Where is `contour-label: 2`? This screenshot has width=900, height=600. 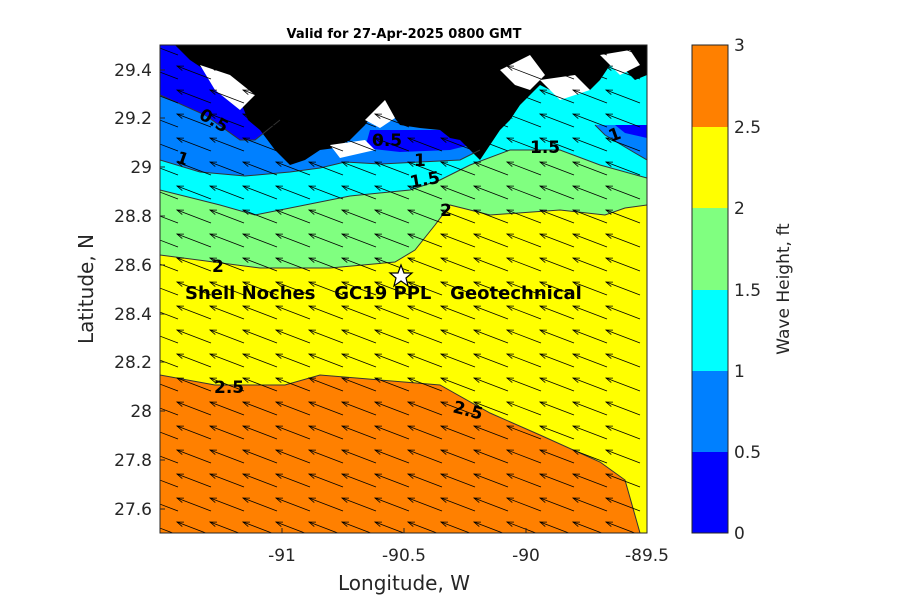
contour-label: 2 is located at coordinates (446, 211).